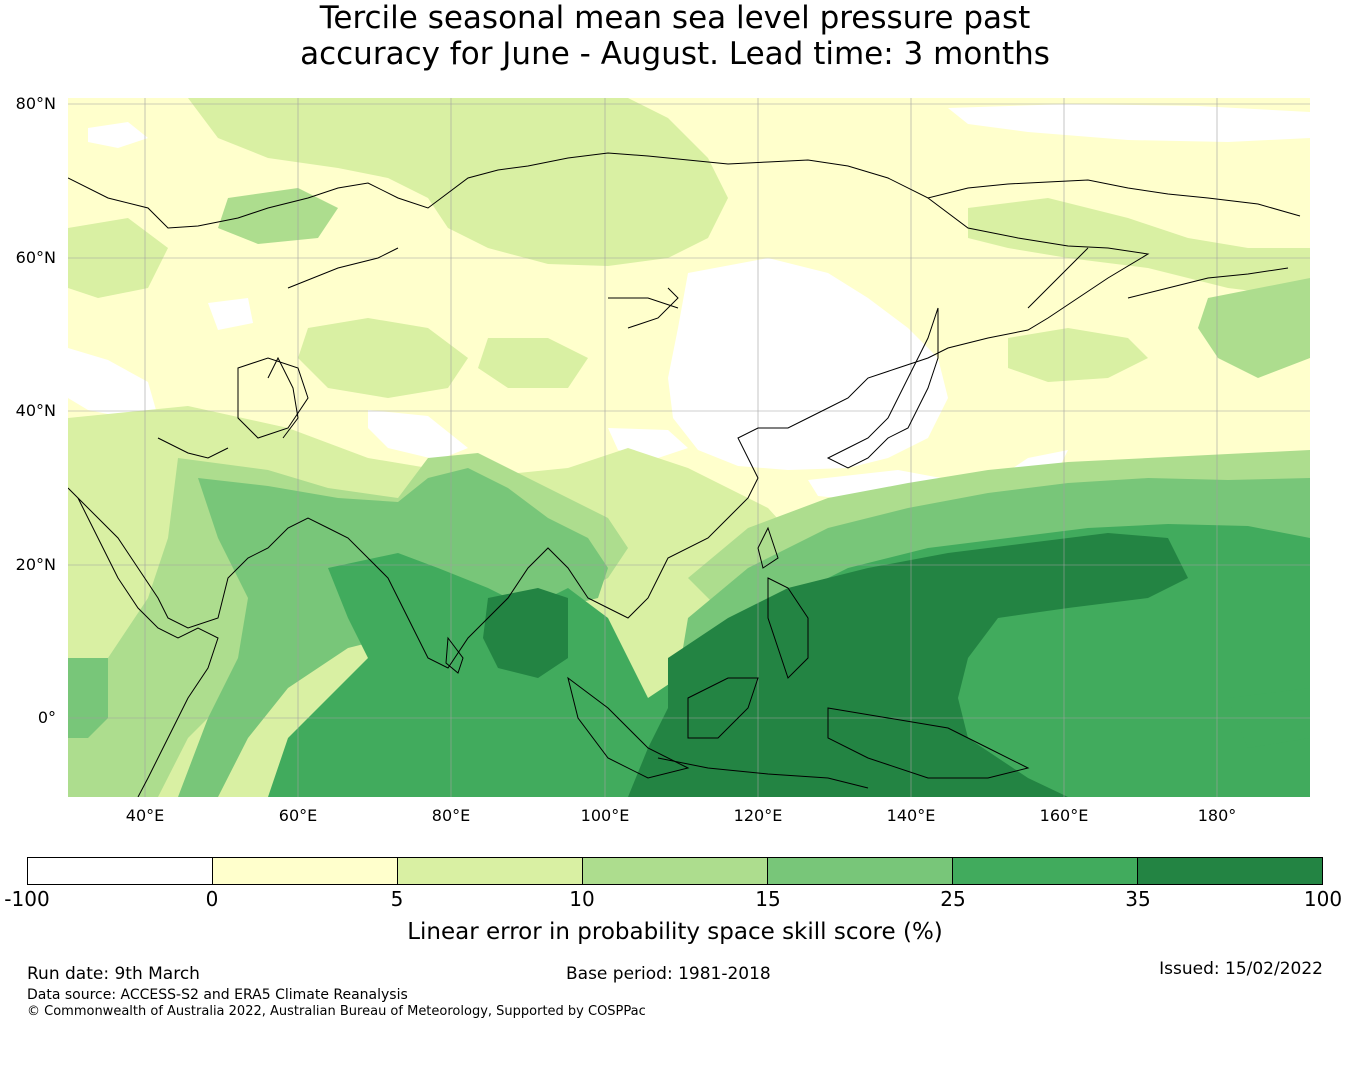  I want to click on issued-date: Issued: 15/02/2022, so click(1241, 969).